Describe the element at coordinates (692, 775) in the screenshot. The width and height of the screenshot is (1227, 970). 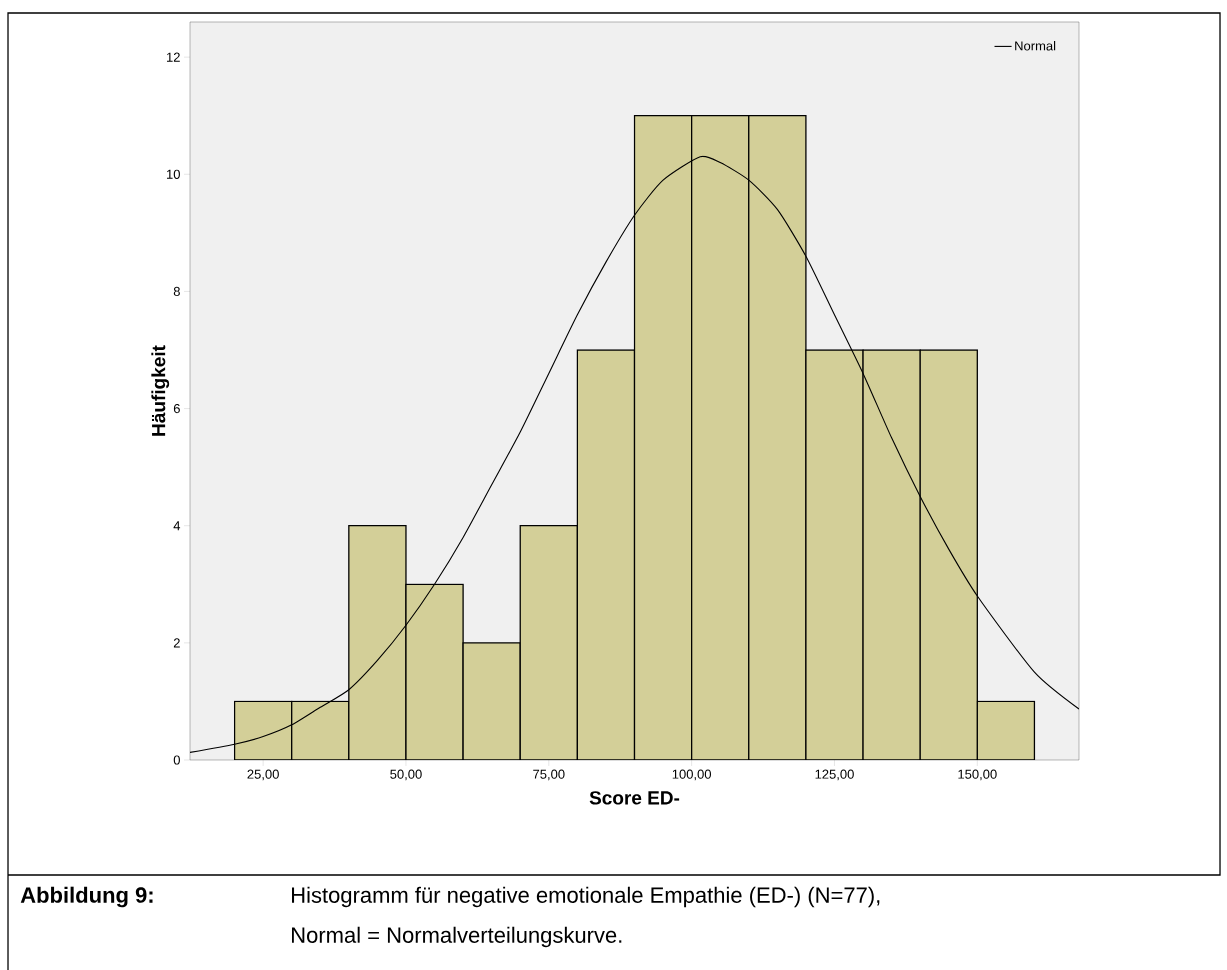
I see `x-tick-label: 100,00` at that location.